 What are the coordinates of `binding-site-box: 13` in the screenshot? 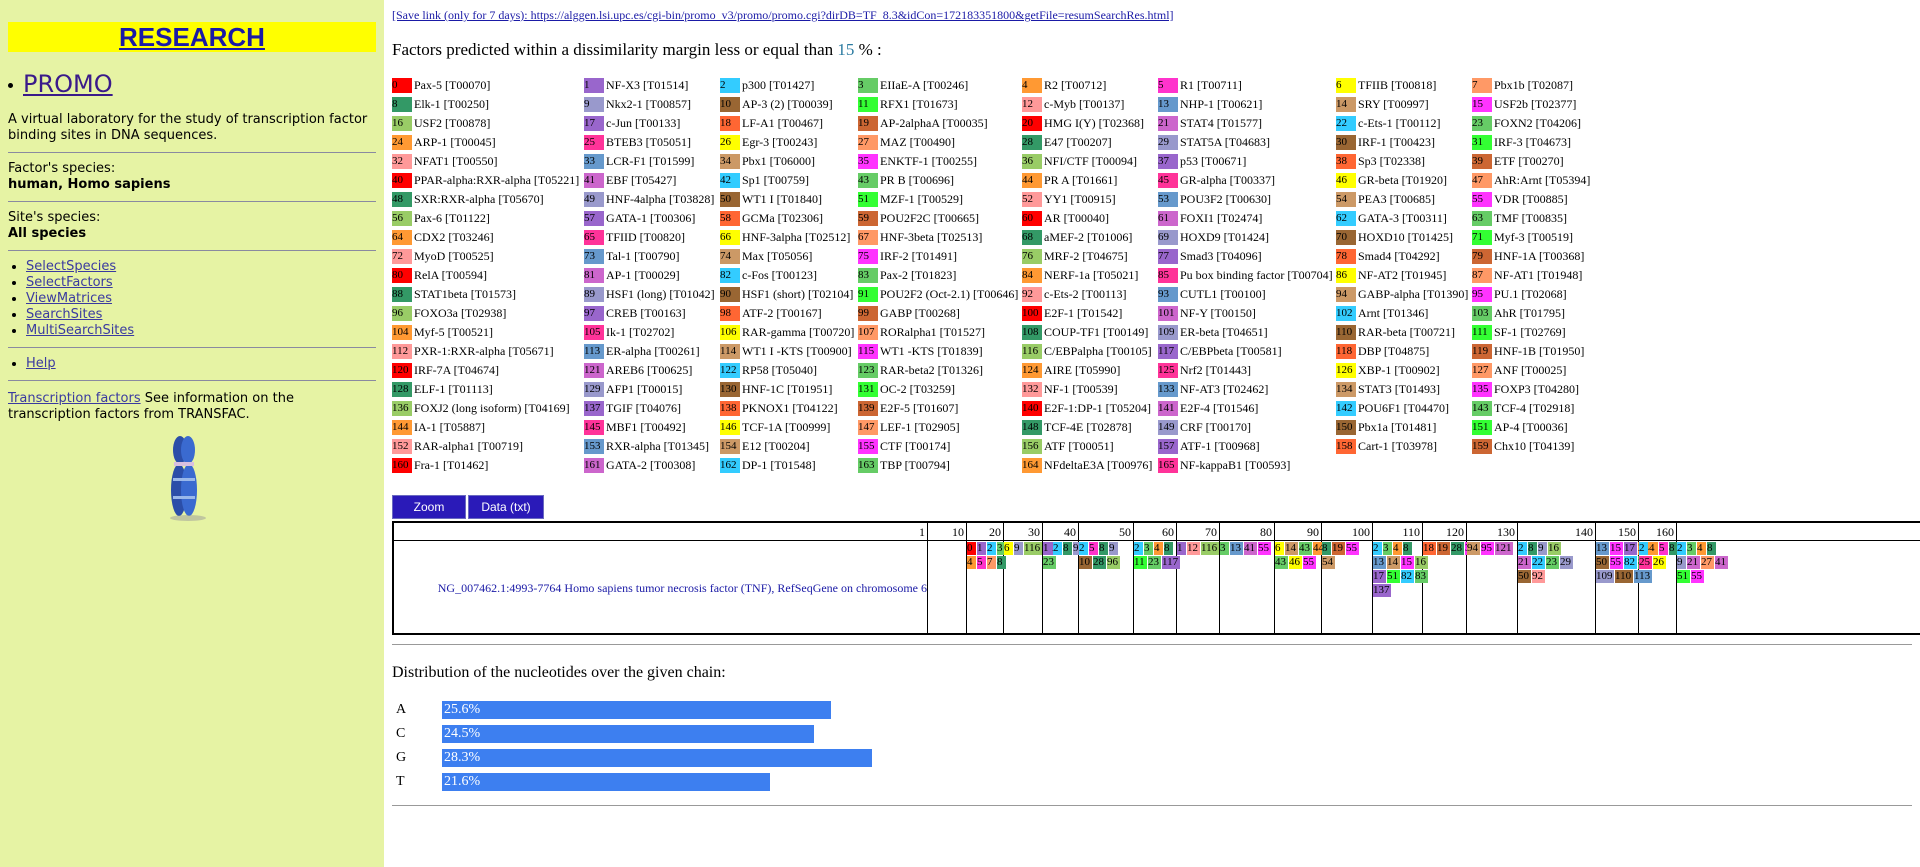 It's located at (1236, 548).